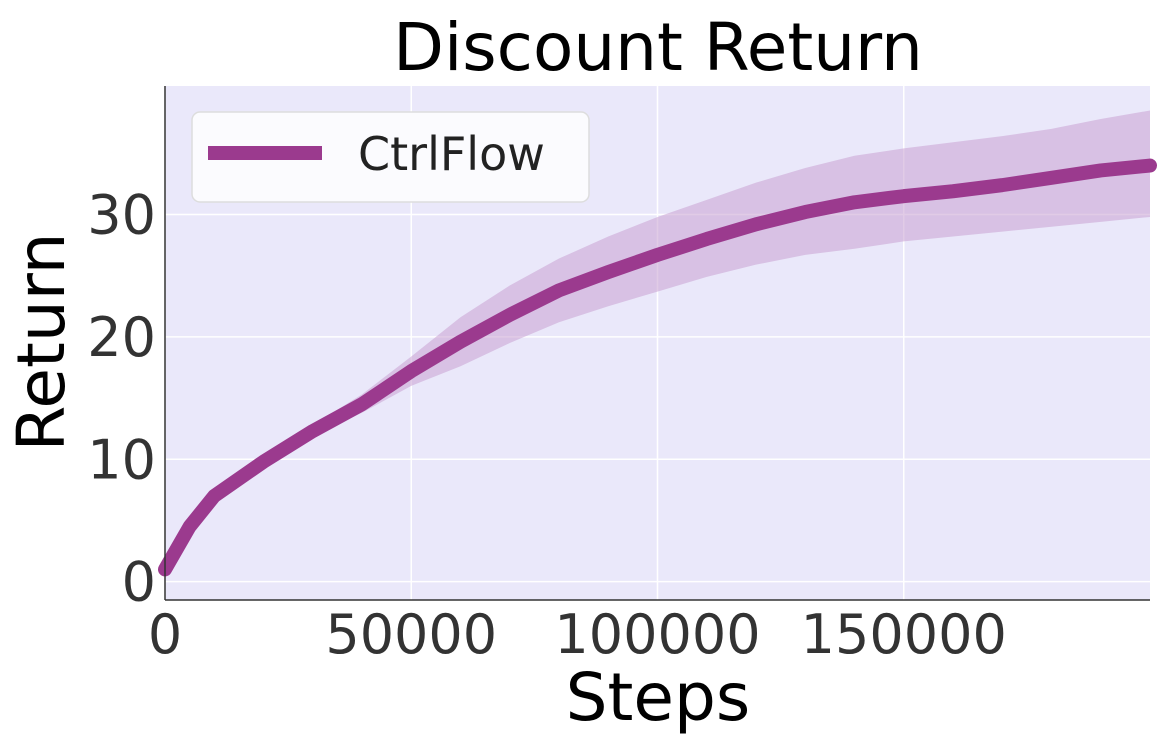 Image resolution: width=1163 pixels, height=747 pixels. What do you see at coordinates (657, 634) in the screenshot?
I see `x-tick-label-2: 100000` at bounding box center [657, 634].